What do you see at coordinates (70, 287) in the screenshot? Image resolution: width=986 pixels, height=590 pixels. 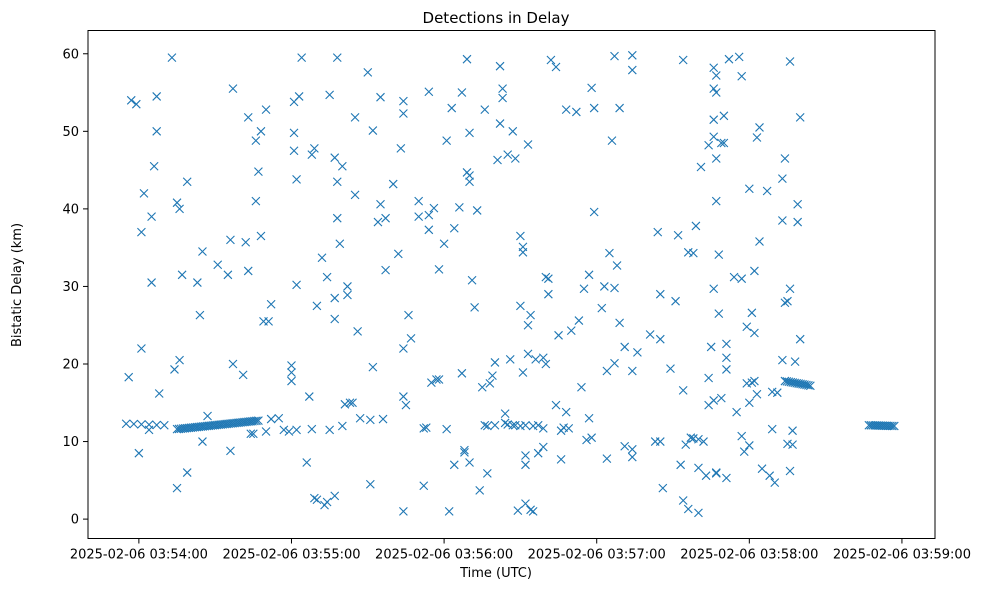 I see `y-tick-label: 30` at bounding box center [70, 287].